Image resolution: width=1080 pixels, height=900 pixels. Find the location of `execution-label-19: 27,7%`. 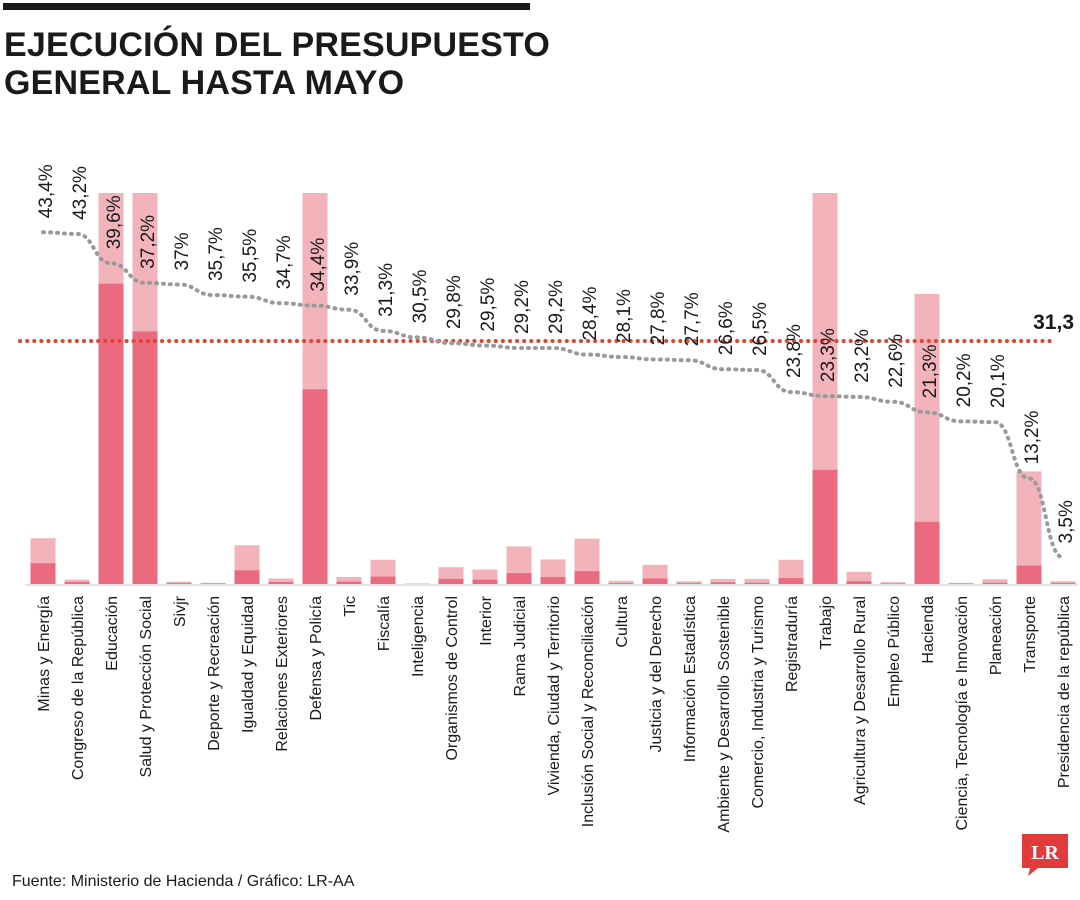

execution-label-19: 27,7% is located at coordinates (692, 319).